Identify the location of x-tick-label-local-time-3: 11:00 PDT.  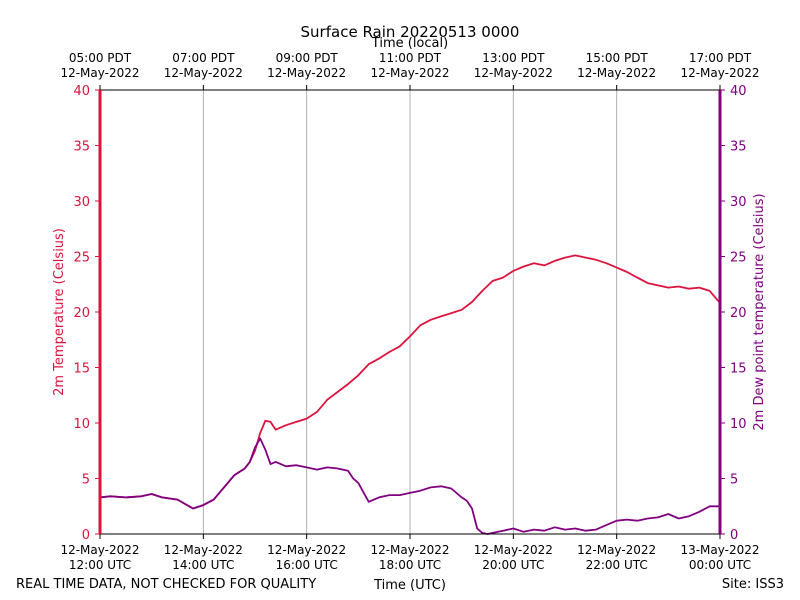
(410, 58).